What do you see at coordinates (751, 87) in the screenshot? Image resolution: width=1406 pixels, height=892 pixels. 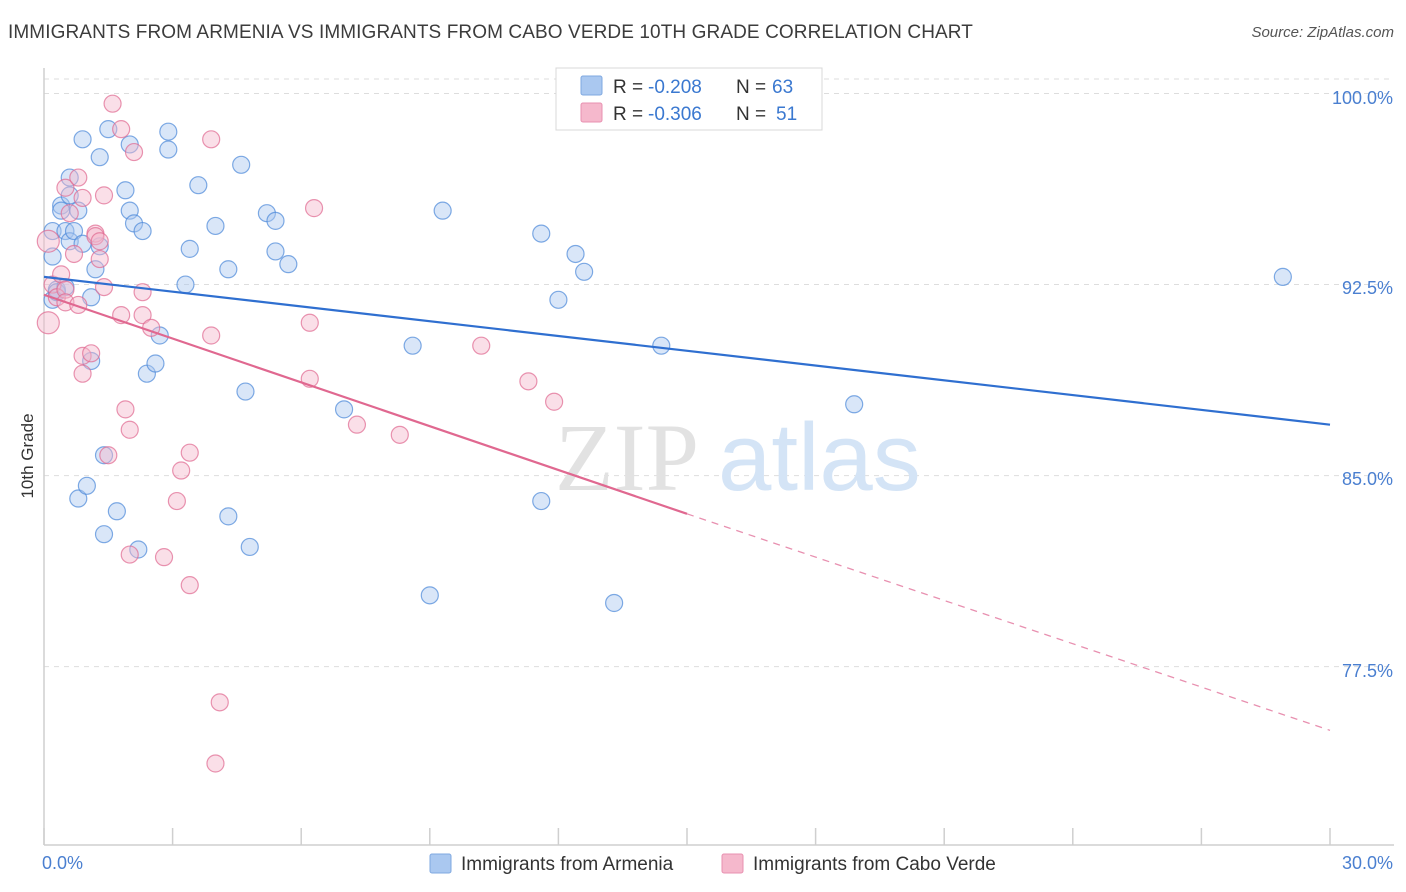 I see `legend-n-label-armenia: N =` at bounding box center [751, 87].